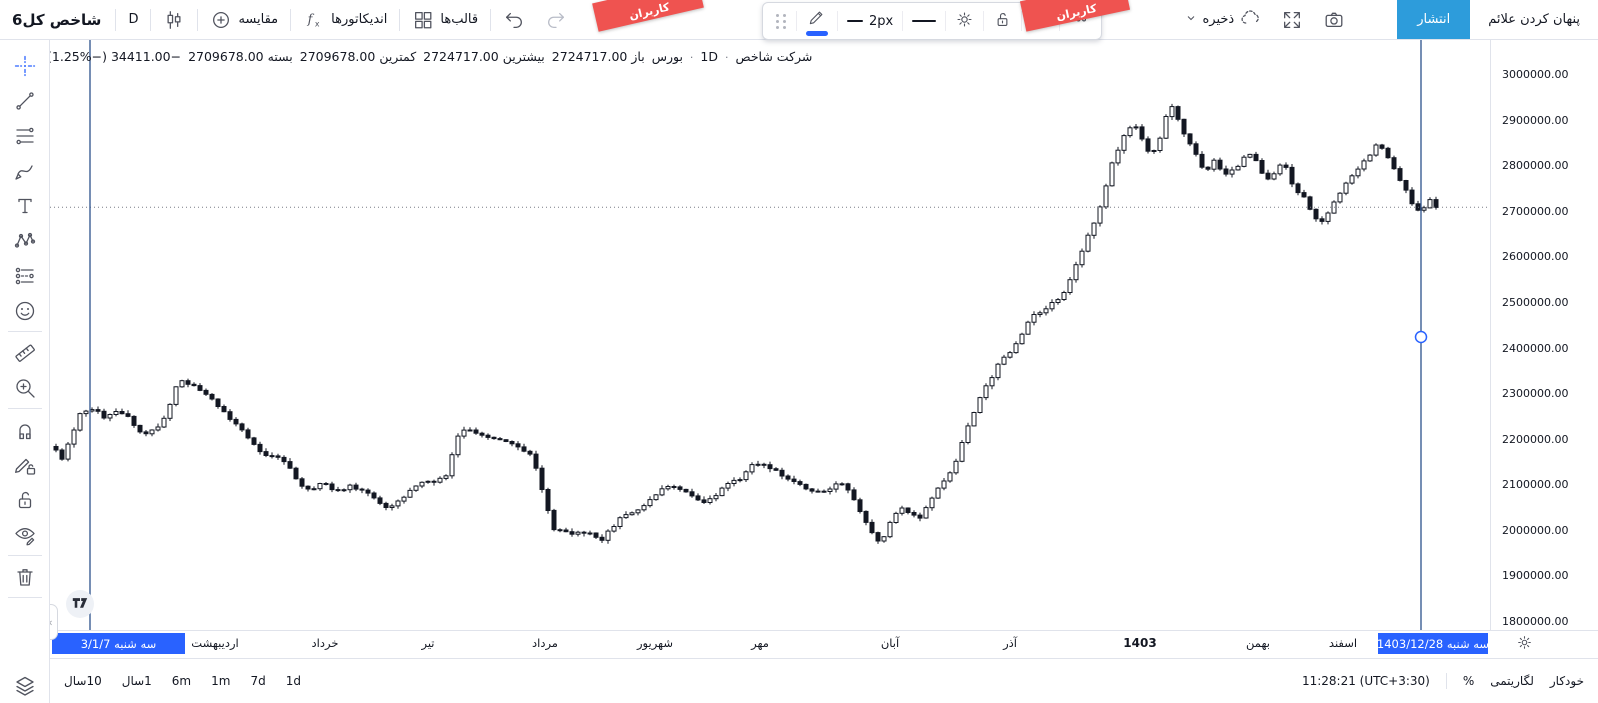 Image resolution: width=1598 pixels, height=703 pixels. I want to click on trend-line-tool-button, so click(25, 100).